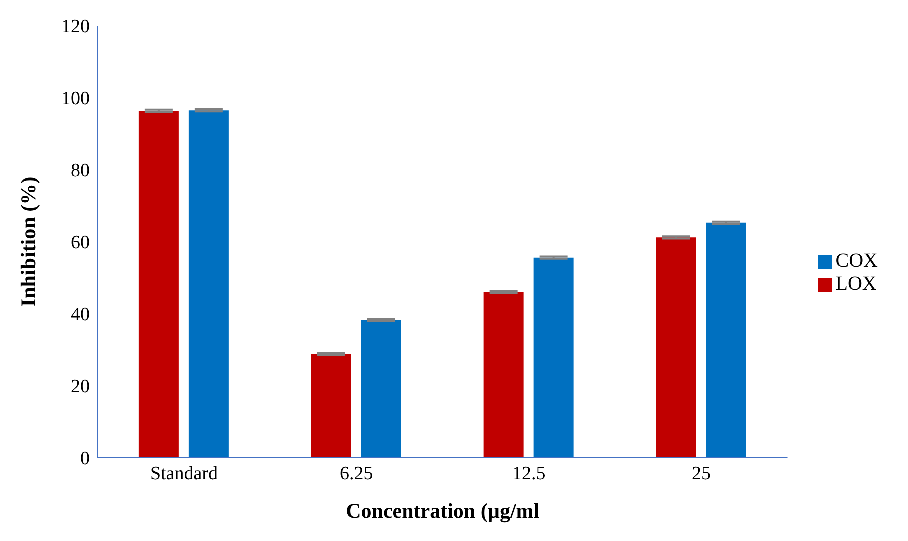  What do you see at coordinates (80, 315) in the screenshot?
I see `y-tick-label: 40` at bounding box center [80, 315].